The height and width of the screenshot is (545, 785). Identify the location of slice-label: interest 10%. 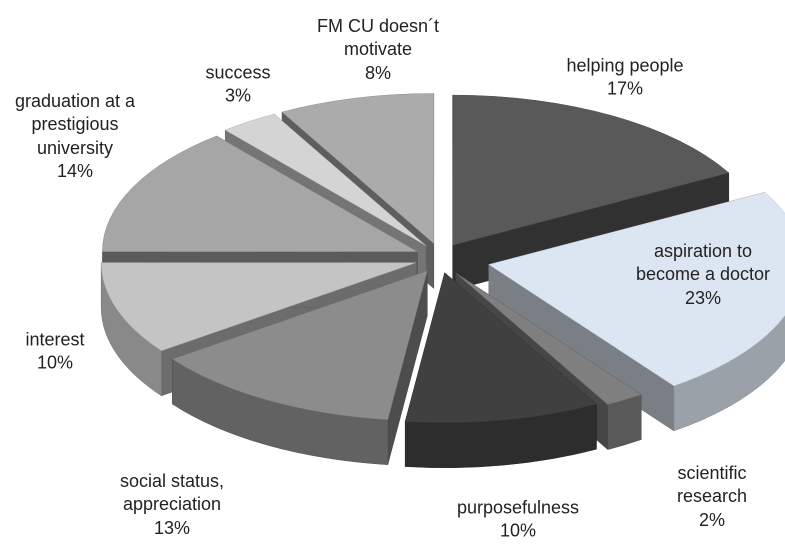
(55, 352).